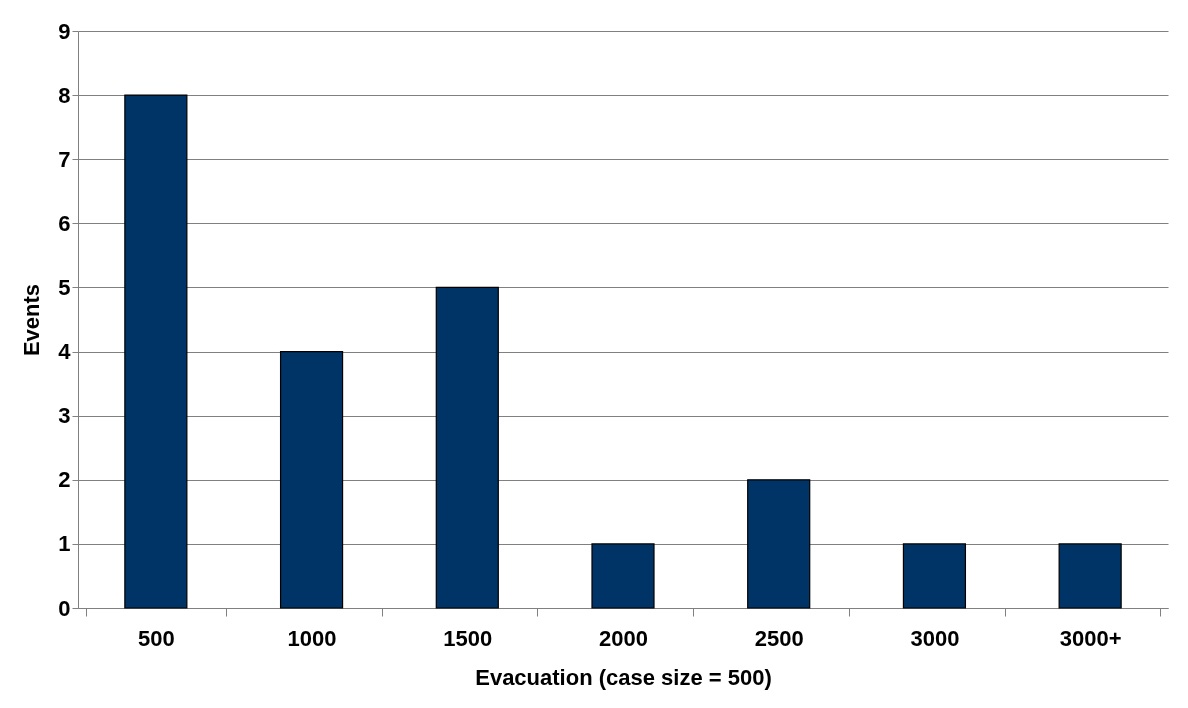  Describe the element at coordinates (623, 638) in the screenshot. I see `x-tick-label: 2000` at that location.